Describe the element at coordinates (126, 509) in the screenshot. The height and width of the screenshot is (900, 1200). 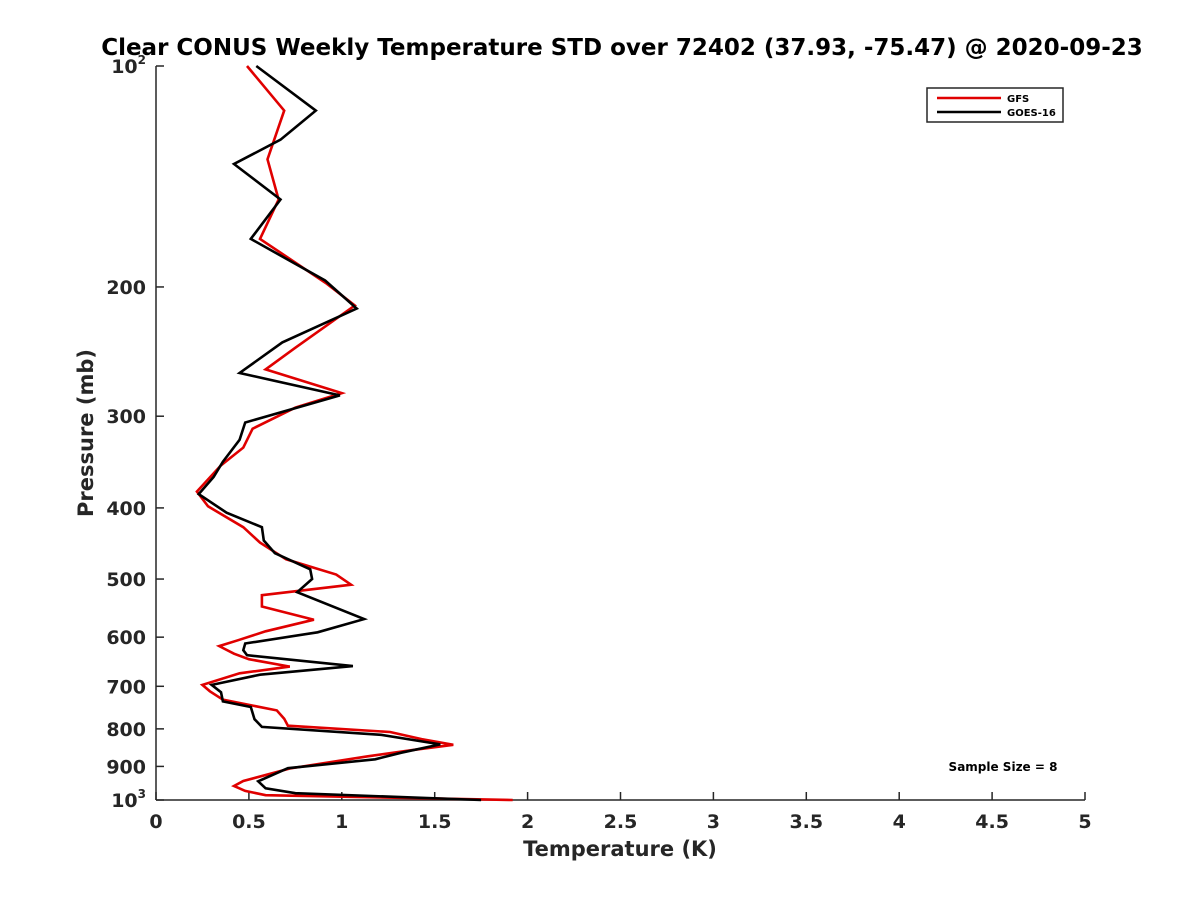
I see `y-tick-label: 400` at that location.